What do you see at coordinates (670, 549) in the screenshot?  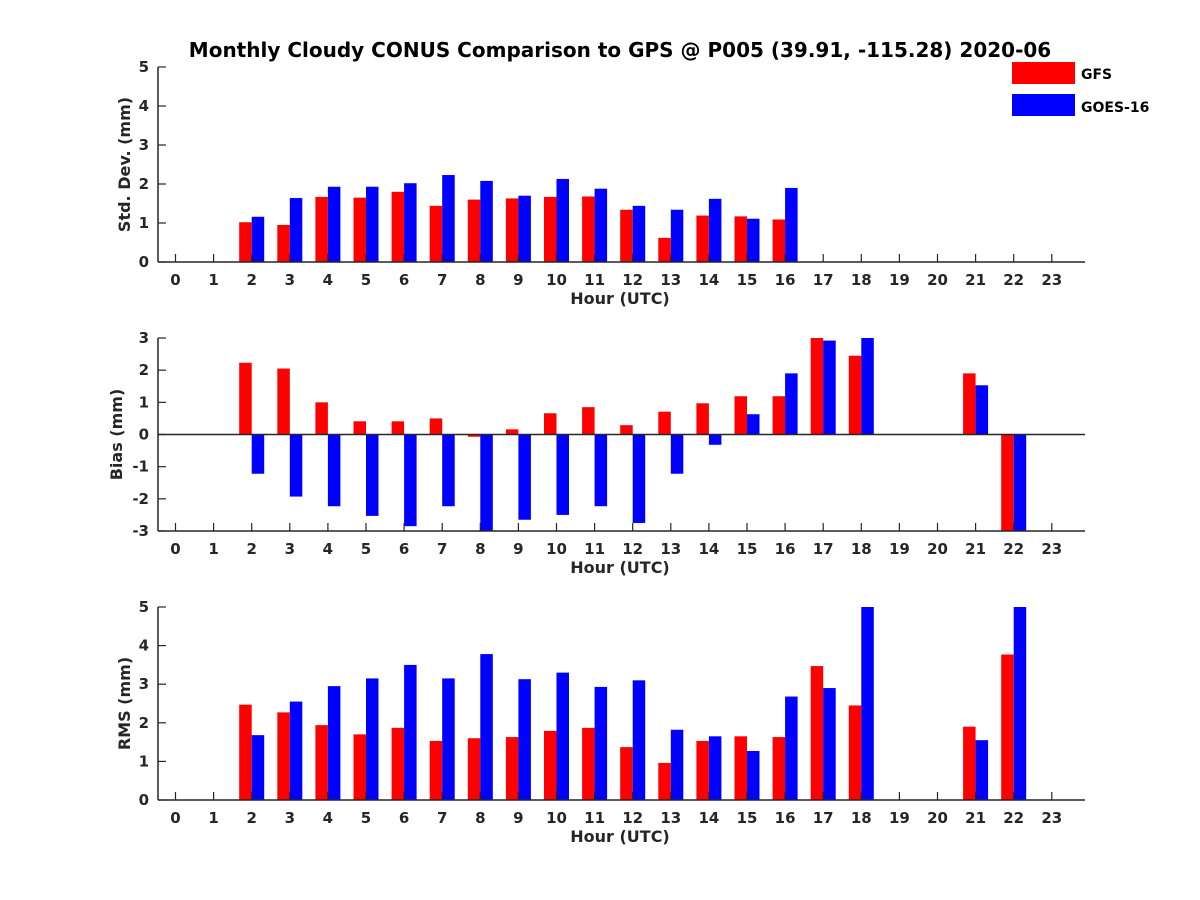 I see `bias-x-tick-label: 13` at bounding box center [670, 549].